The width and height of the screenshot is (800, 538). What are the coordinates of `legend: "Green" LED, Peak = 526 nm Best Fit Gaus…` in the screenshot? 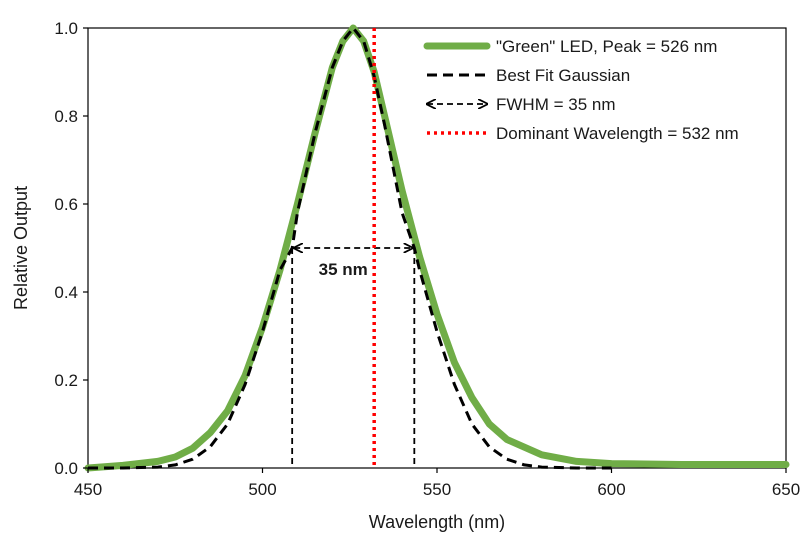 It's located at (581, 90).